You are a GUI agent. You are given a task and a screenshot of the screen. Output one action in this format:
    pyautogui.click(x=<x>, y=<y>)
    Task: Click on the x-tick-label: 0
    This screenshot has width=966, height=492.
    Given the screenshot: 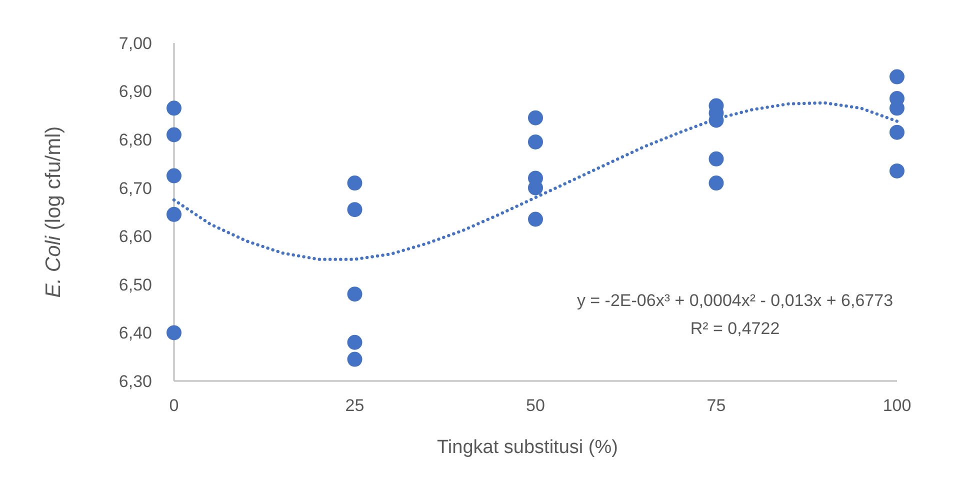 What is the action you would take?
    pyautogui.click(x=174, y=405)
    